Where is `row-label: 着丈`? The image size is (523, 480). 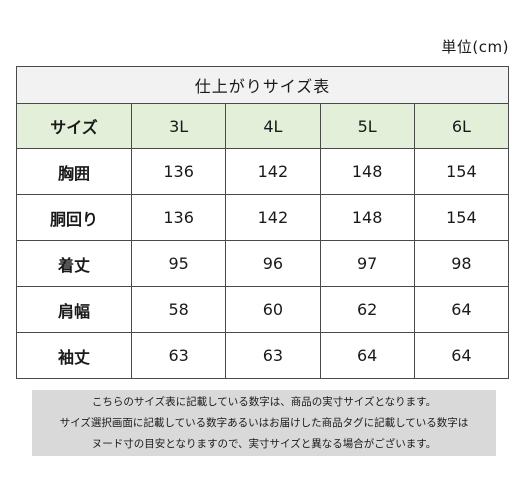 row-label: 着丈 is located at coordinates (74, 263).